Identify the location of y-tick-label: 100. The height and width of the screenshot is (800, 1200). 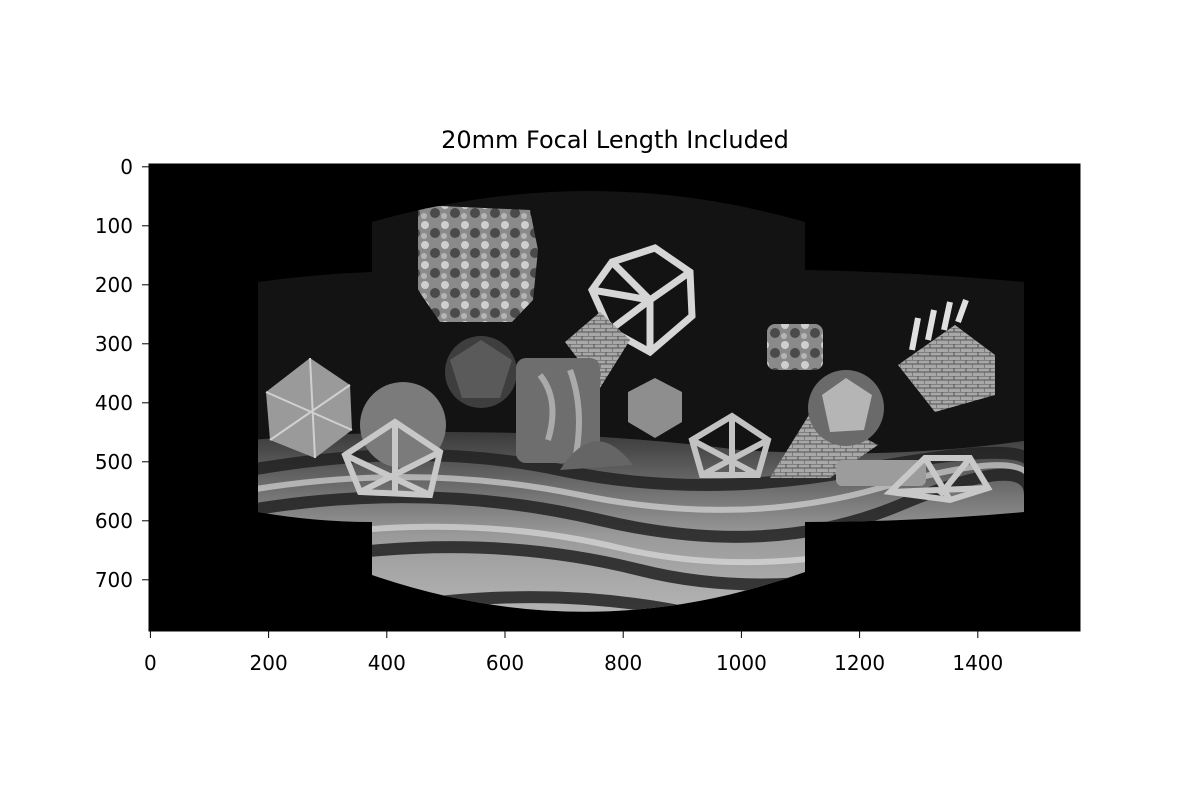
(114, 226).